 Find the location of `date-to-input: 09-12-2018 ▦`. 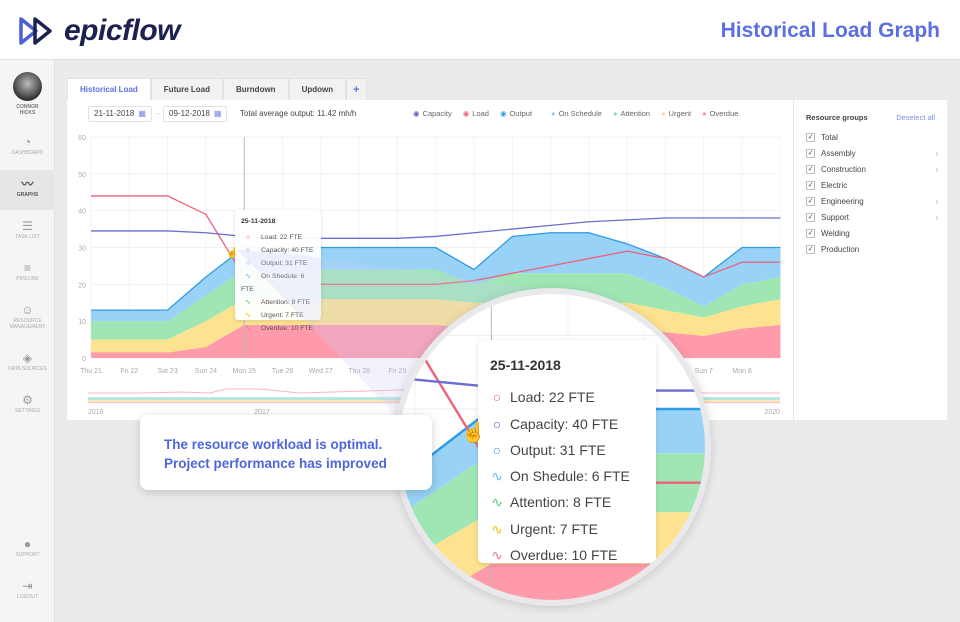

date-to-input: 09-12-2018 ▦ is located at coordinates (195, 114).